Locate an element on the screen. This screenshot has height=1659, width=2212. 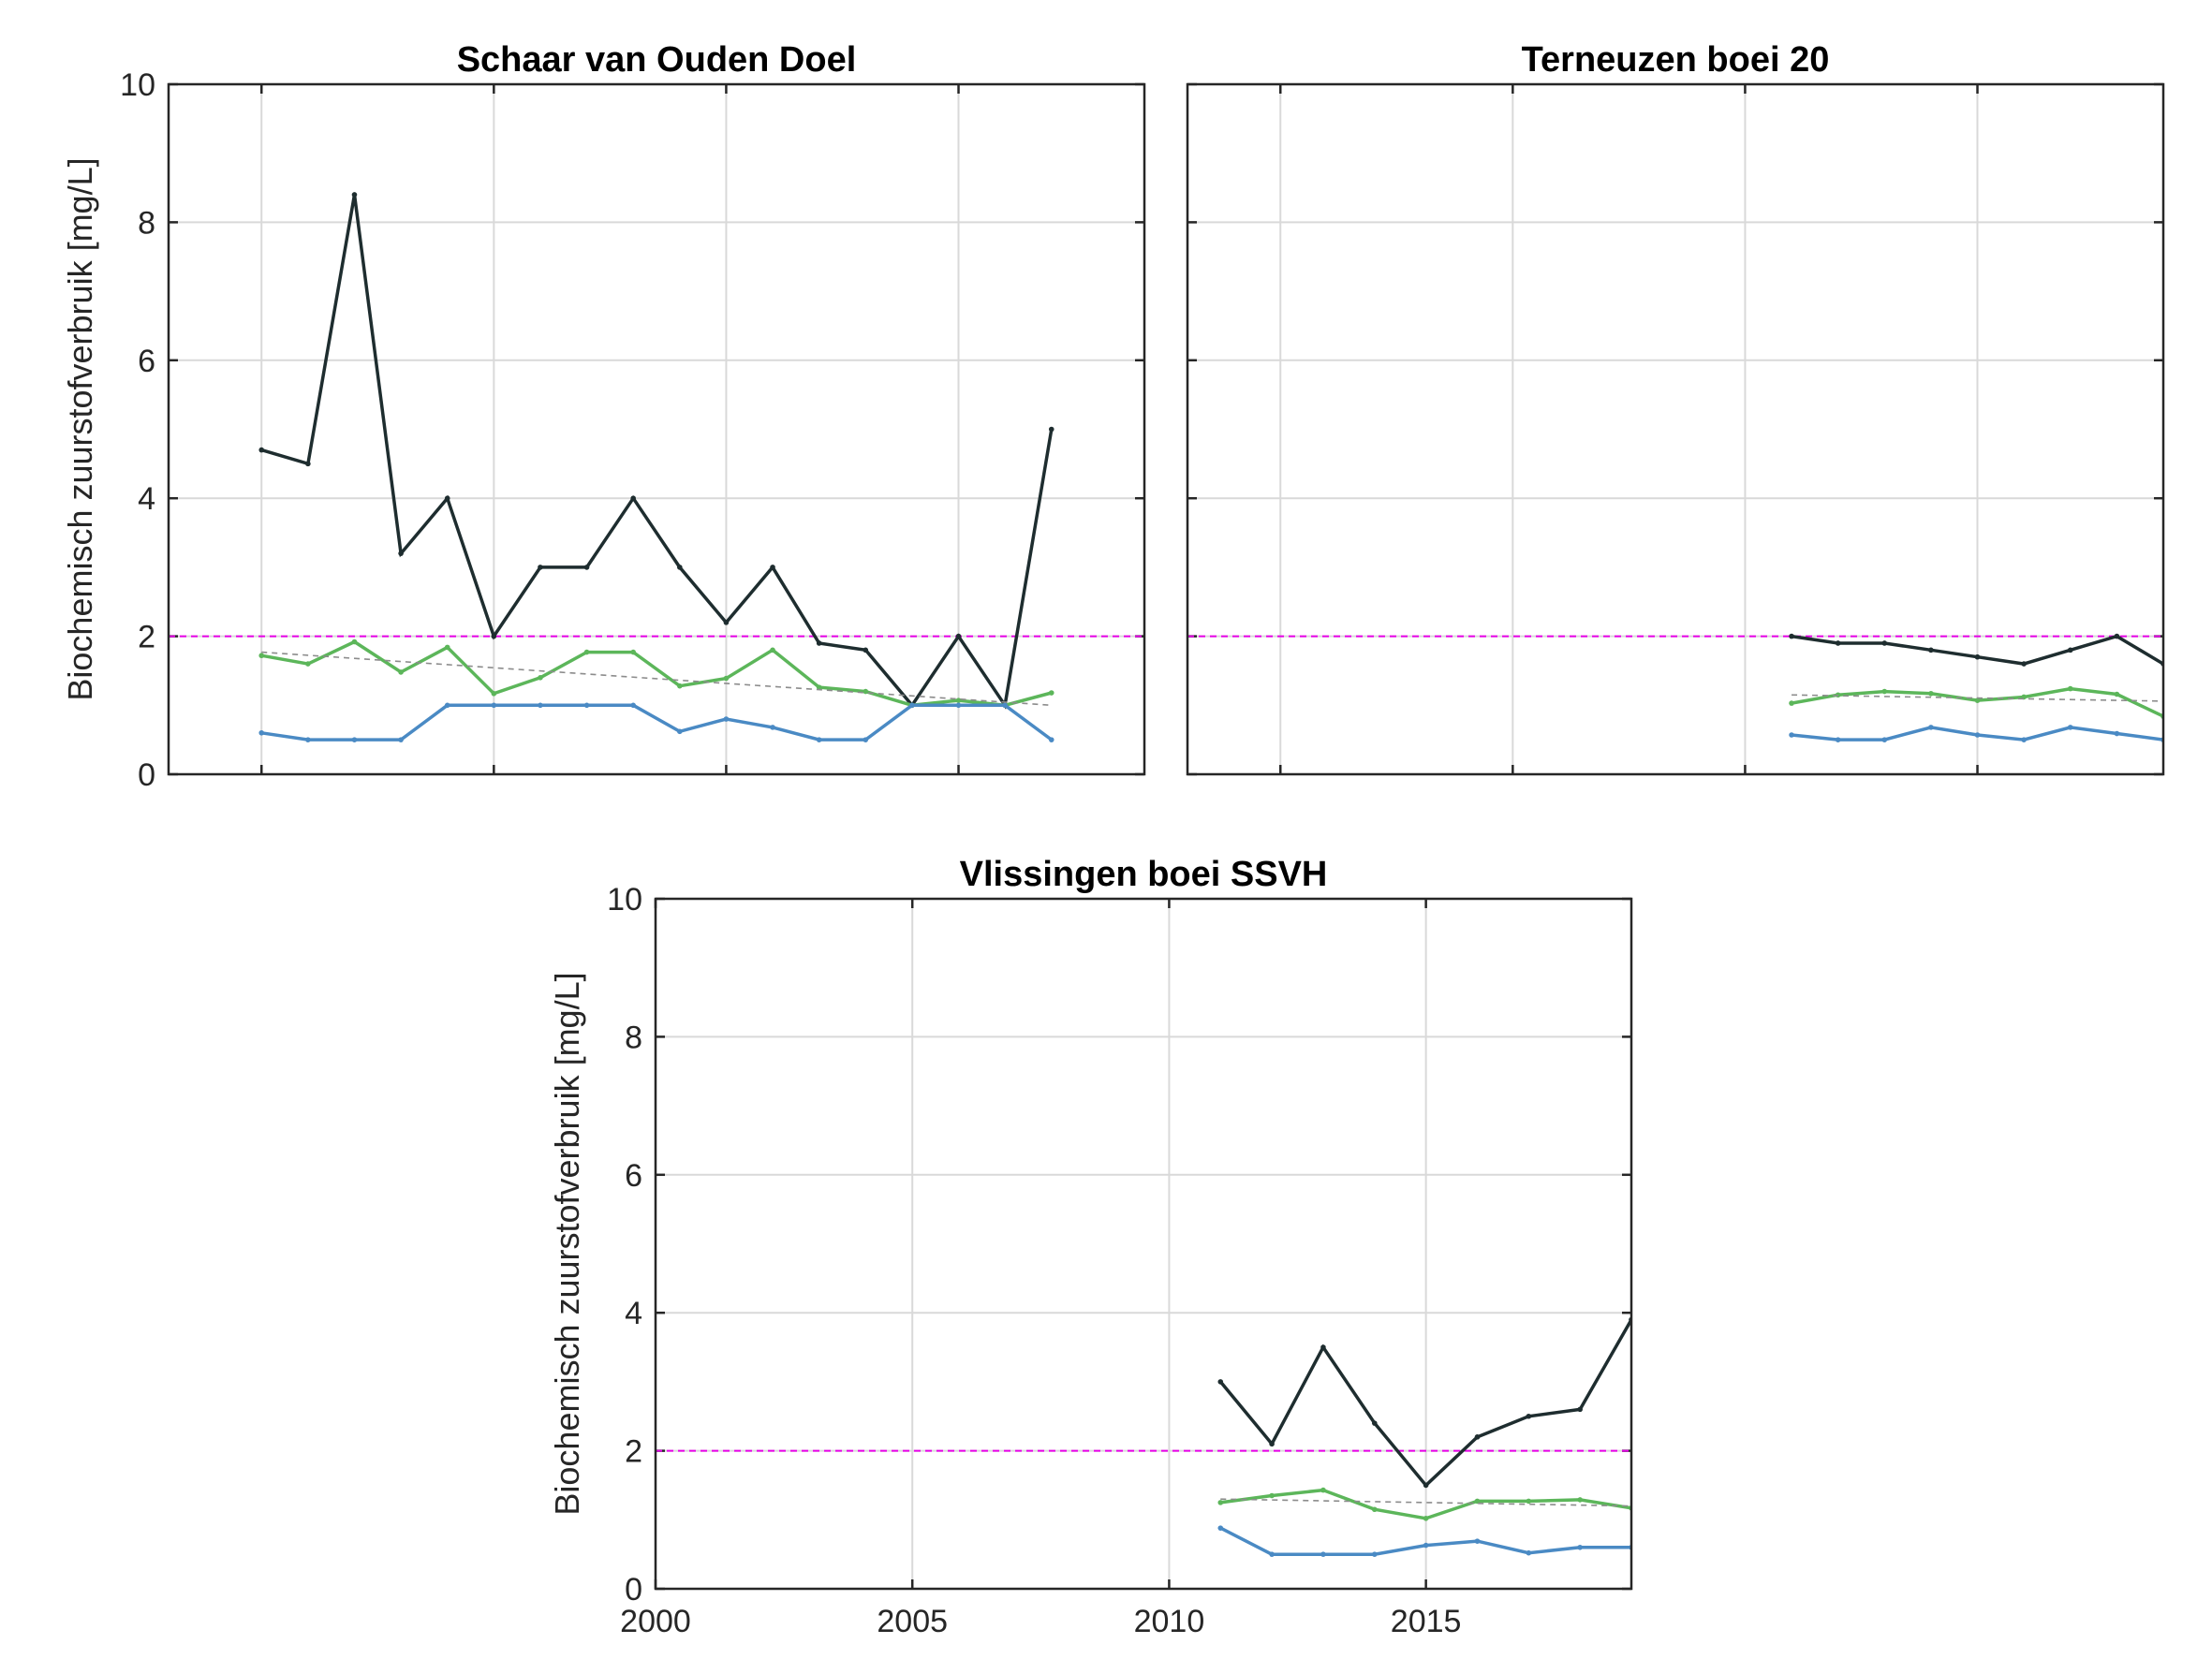
panel-title: Terneuzen boei 20 is located at coordinates (1676, 60).